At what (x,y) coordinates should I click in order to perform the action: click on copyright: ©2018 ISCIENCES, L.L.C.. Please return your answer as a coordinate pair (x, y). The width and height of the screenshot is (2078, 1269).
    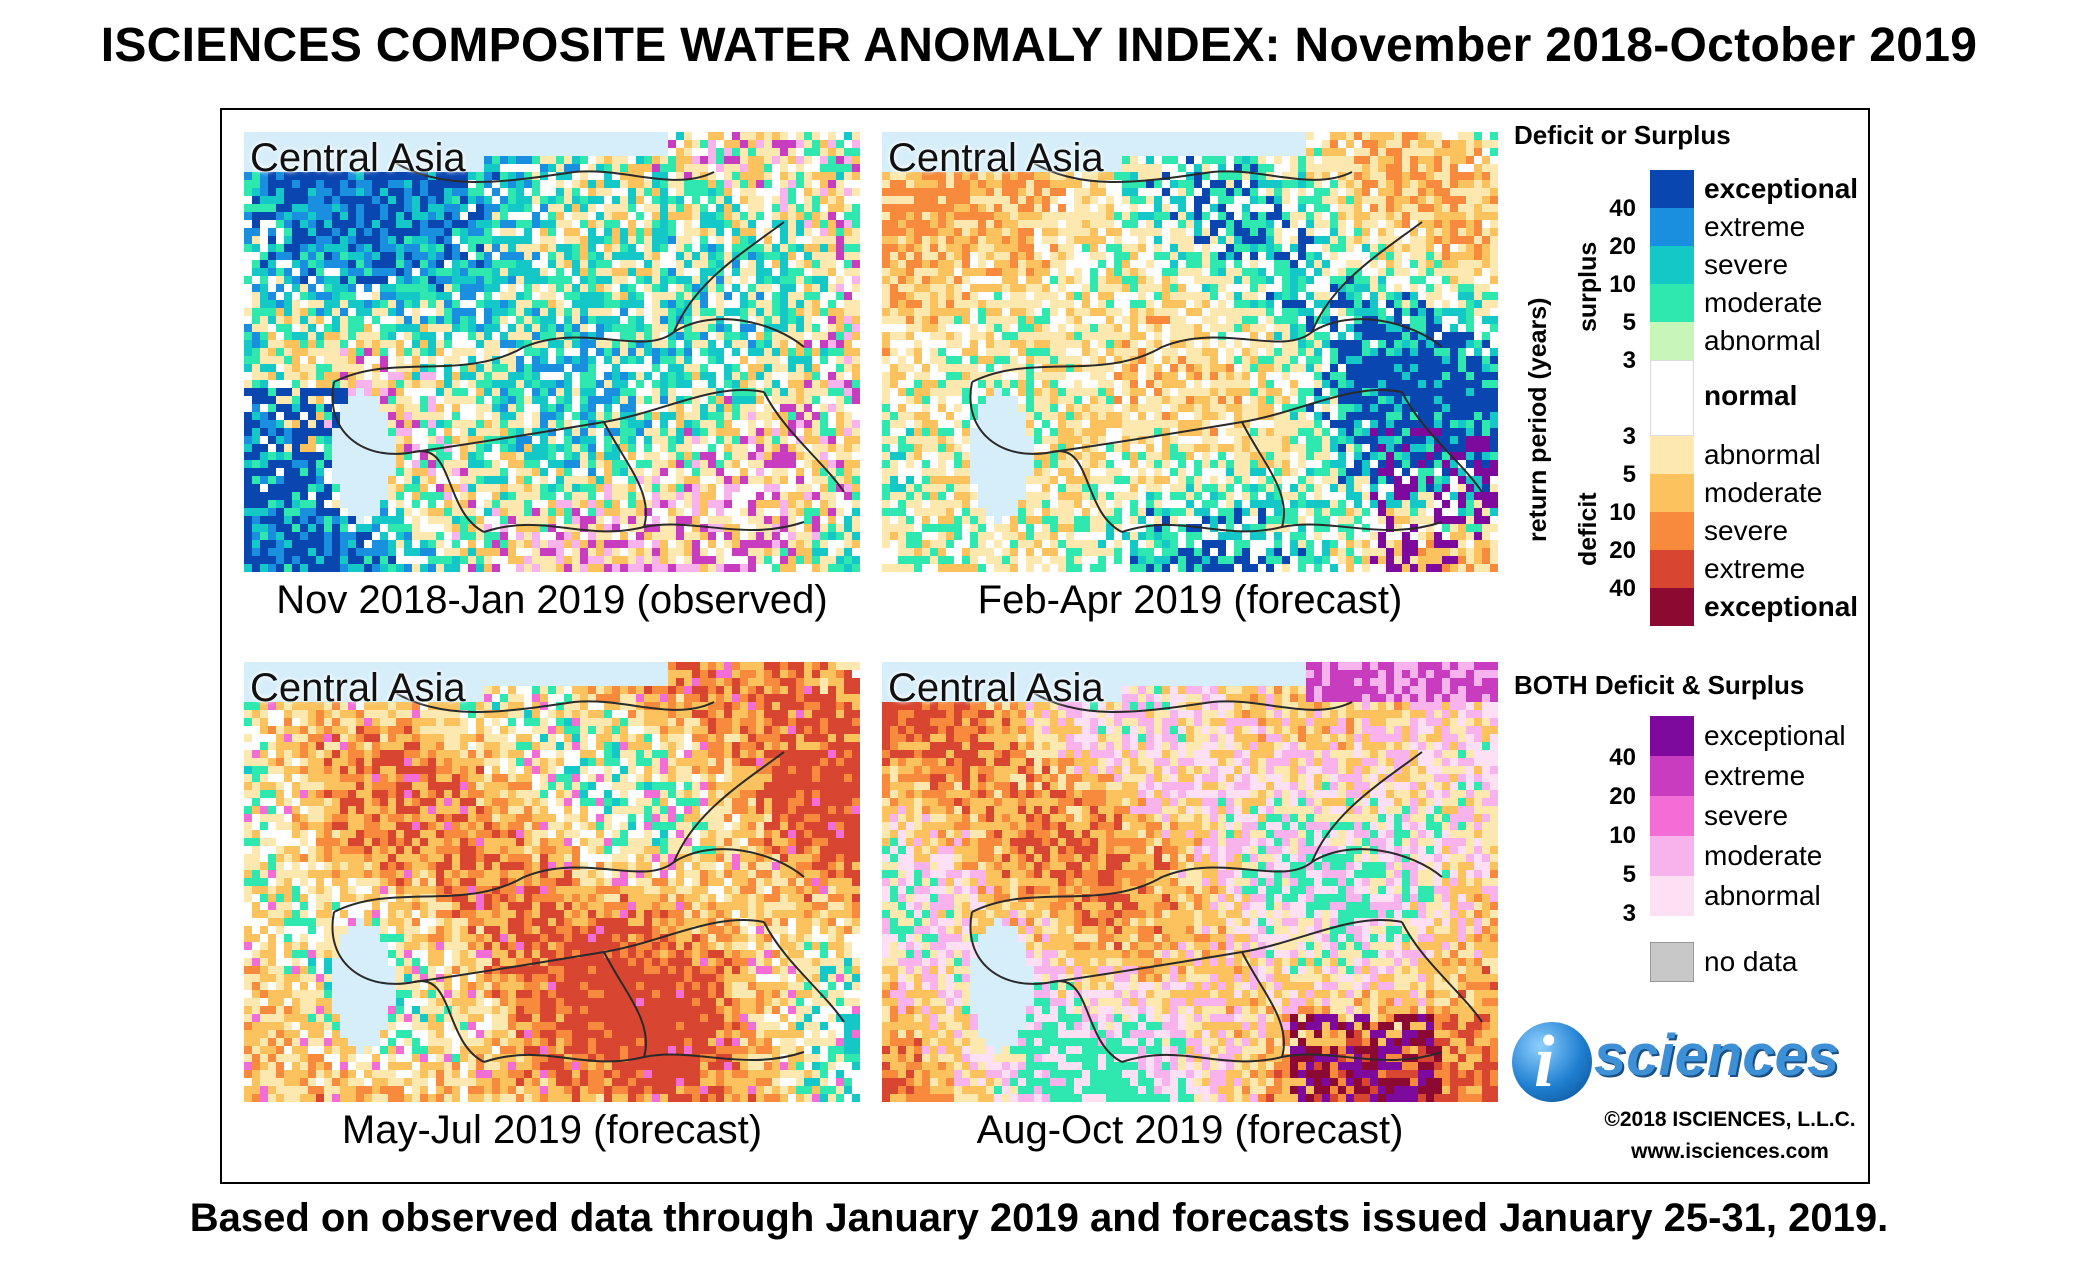
    Looking at the image, I should click on (1730, 1119).